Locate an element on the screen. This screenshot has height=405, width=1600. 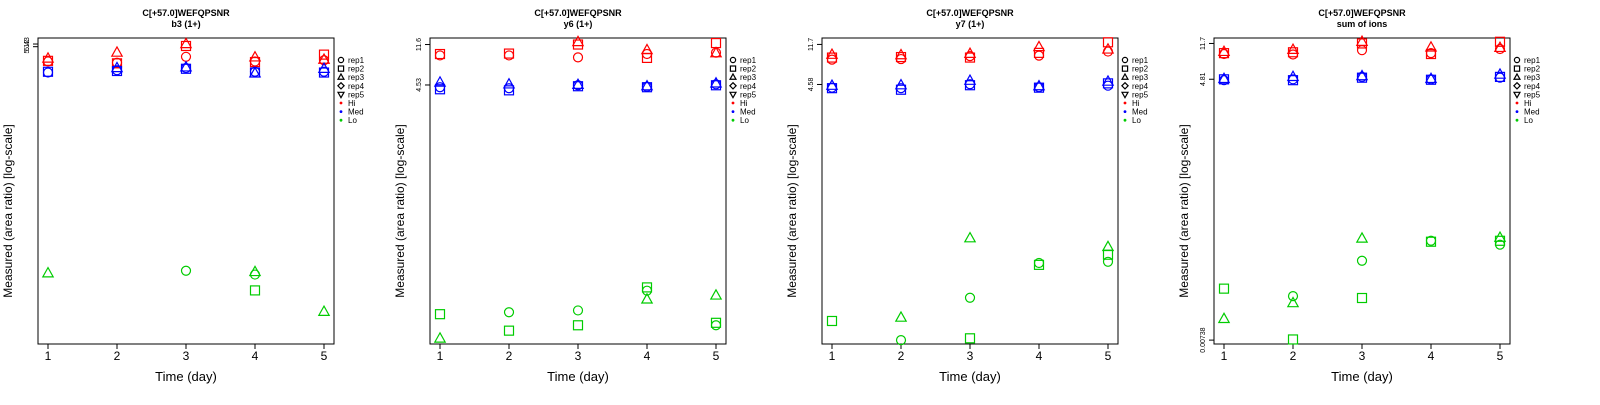
x-tick-label: 5 is located at coordinates (1108, 356).